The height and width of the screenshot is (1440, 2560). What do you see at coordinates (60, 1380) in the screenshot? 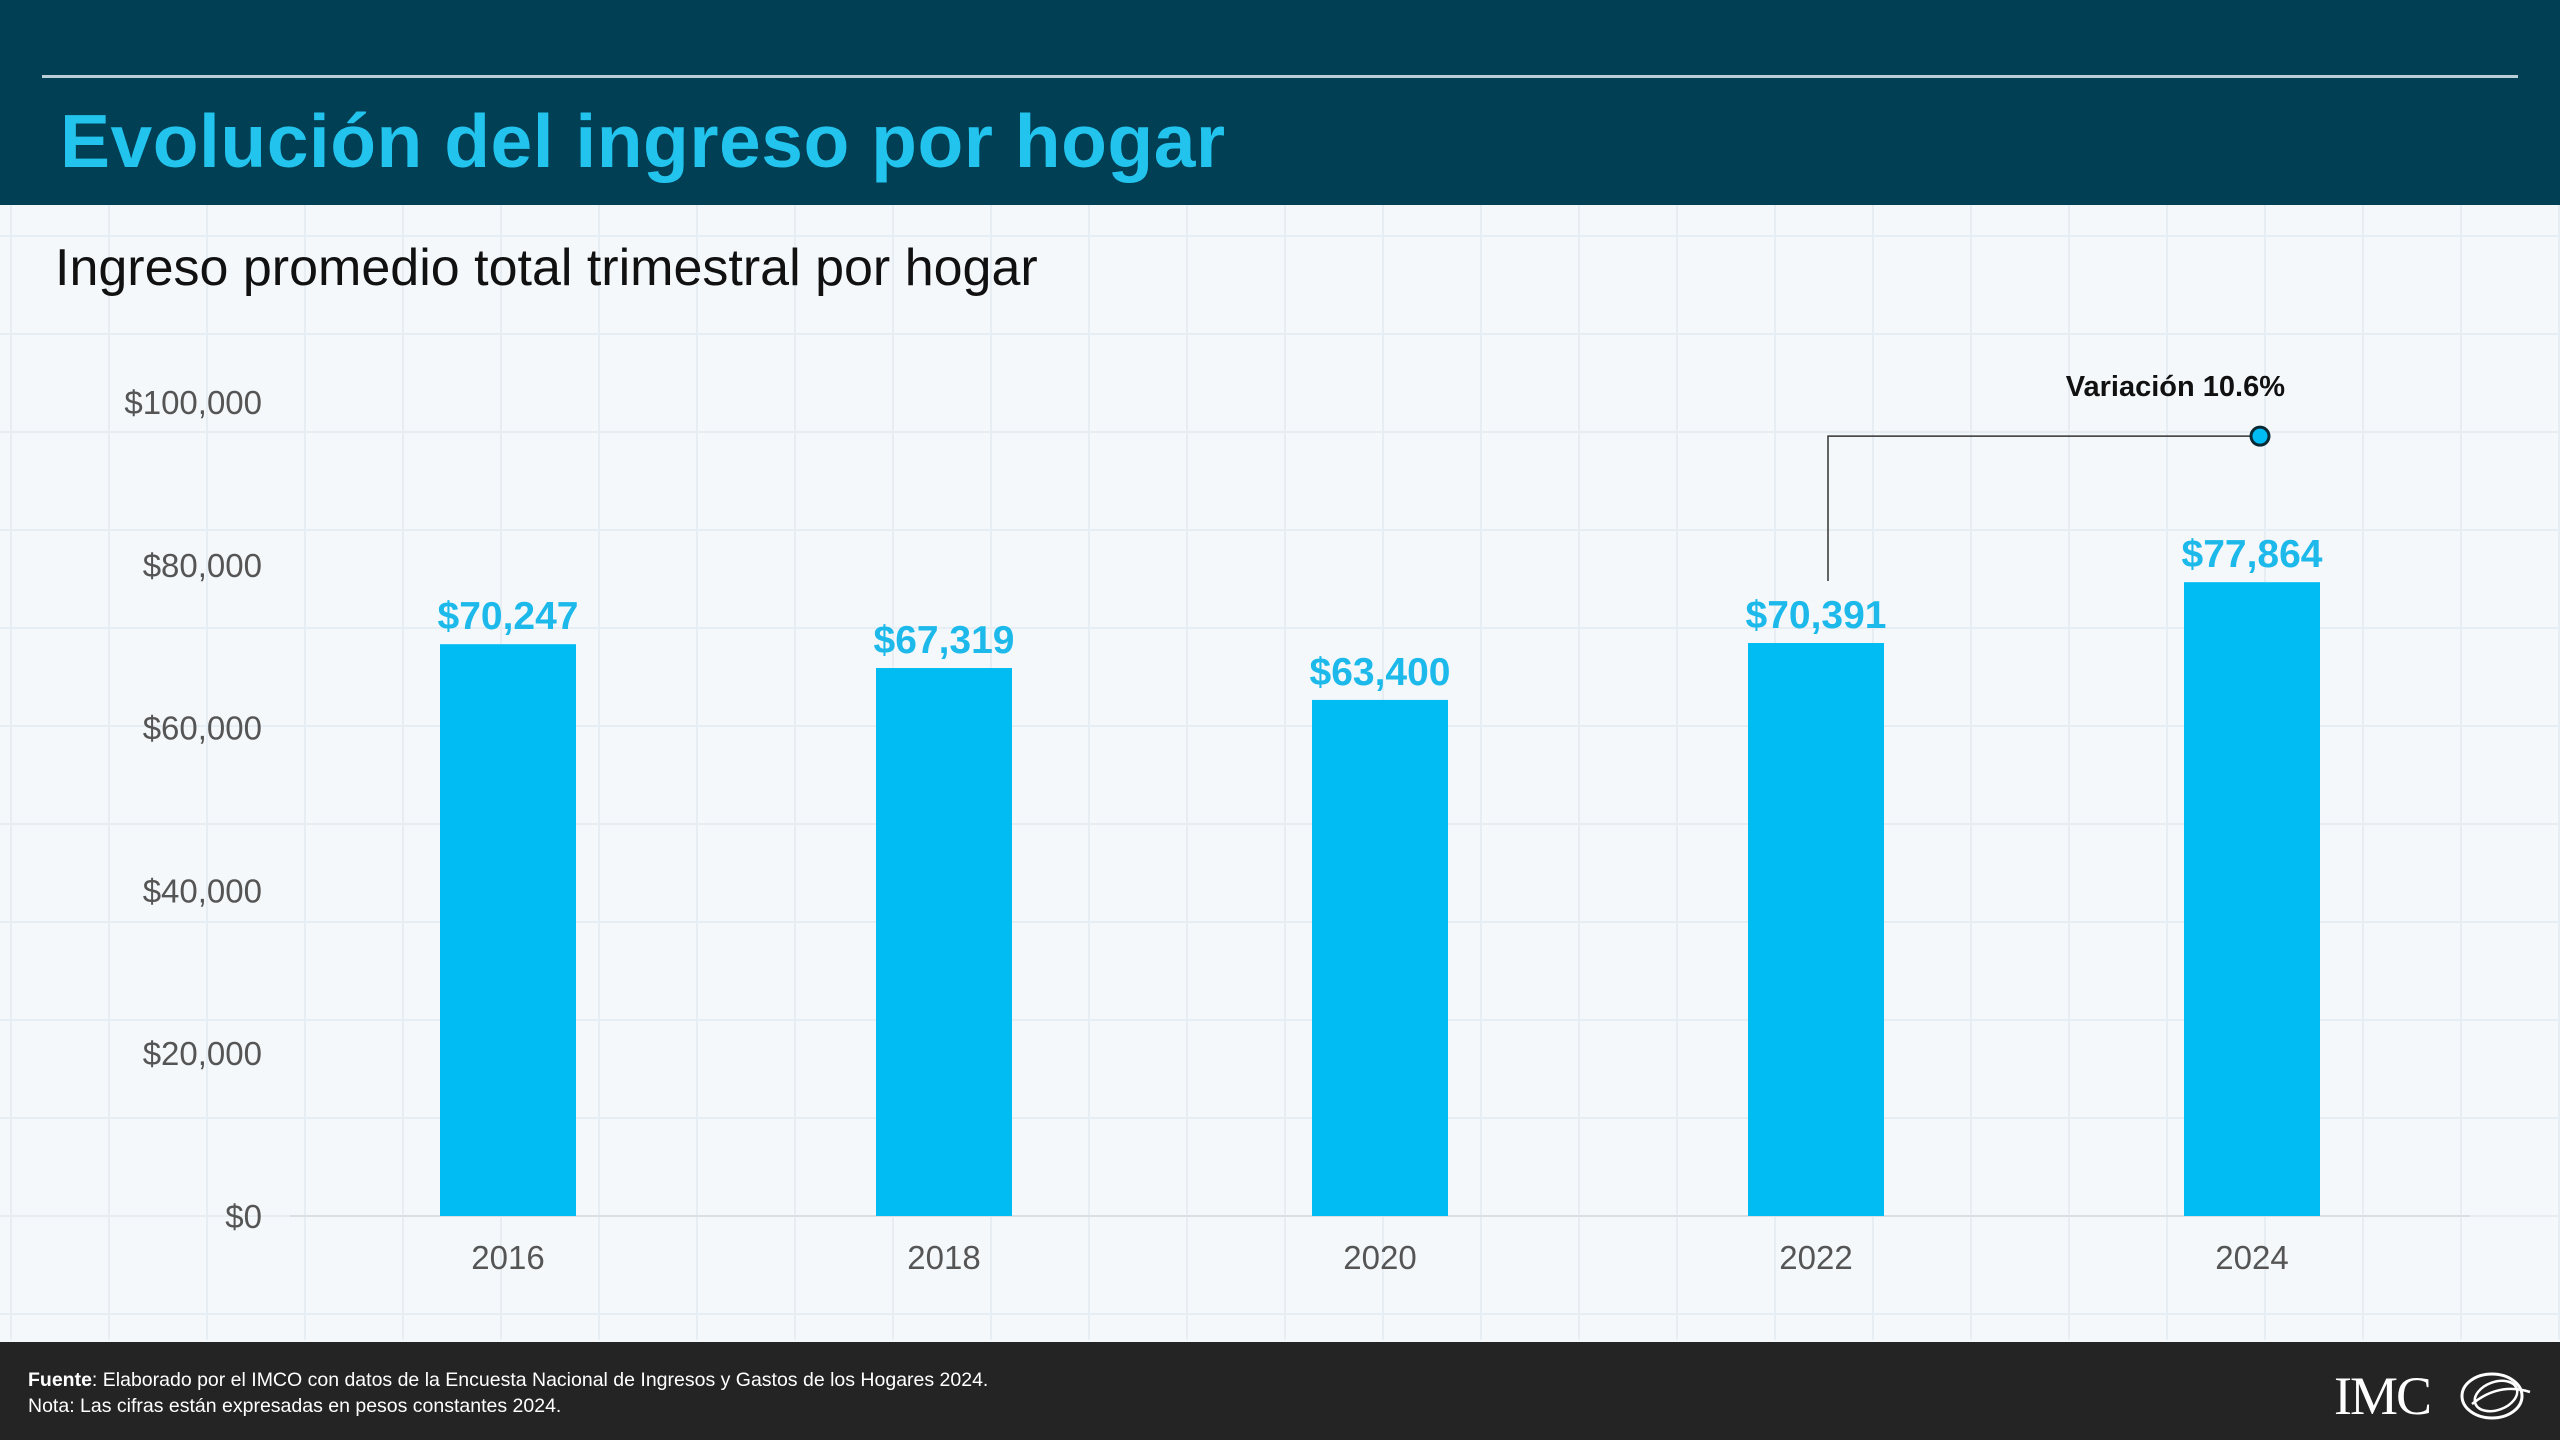
I see `footer-source-label: Fuente` at bounding box center [60, 1380].